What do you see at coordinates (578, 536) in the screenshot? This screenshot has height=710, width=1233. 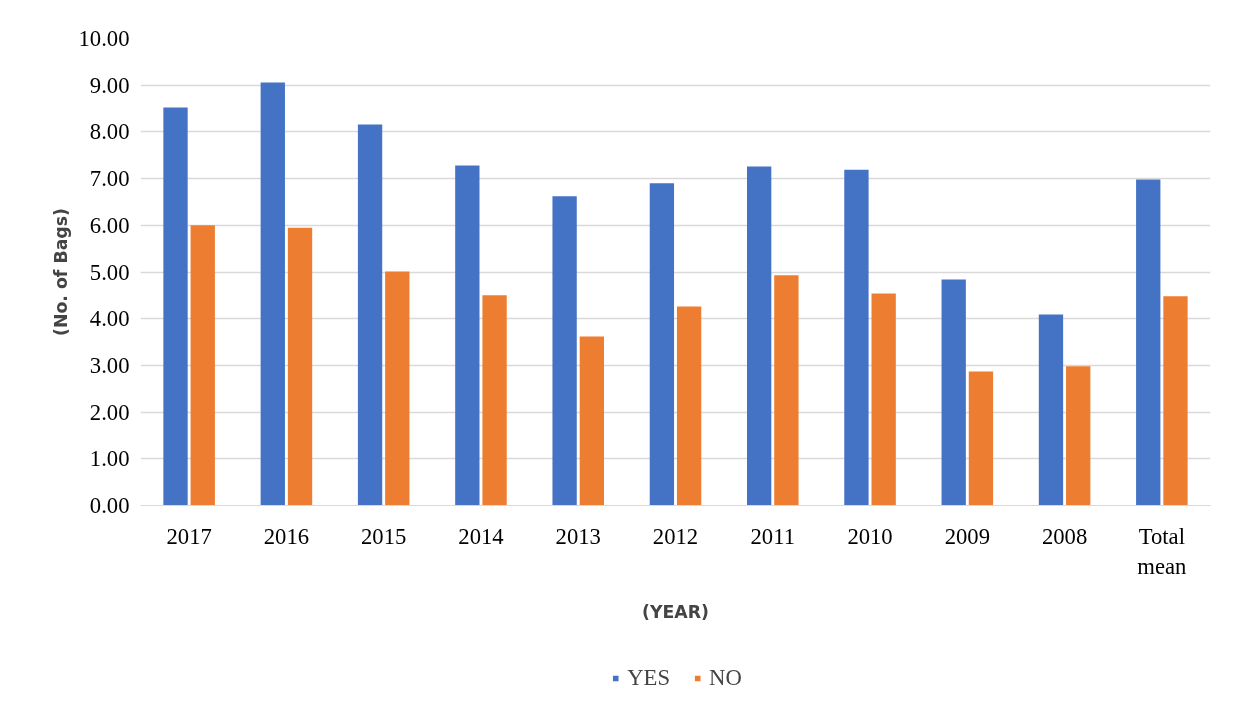 I see `x-tick-label: 2013` at bounding box center [578, 536].